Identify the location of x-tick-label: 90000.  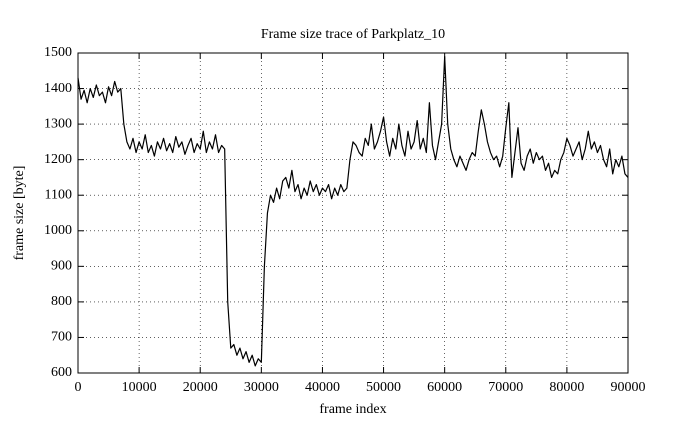
(628, 387).